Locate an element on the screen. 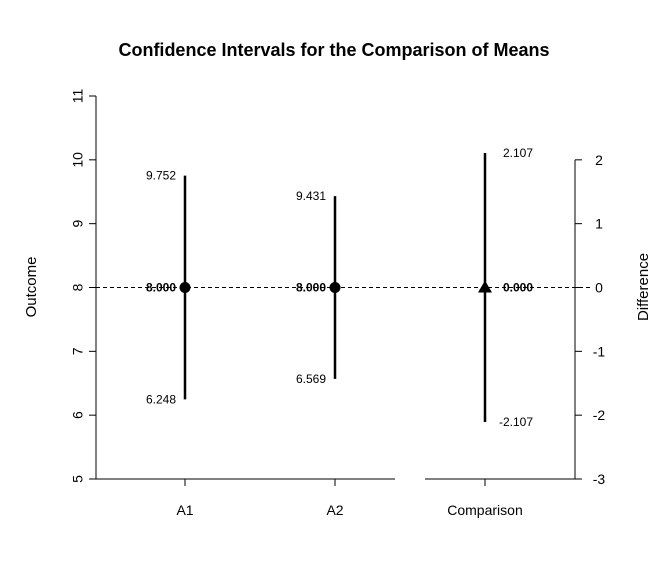  mean-label-a2: 8.000 is located at coordinates (311, 288).